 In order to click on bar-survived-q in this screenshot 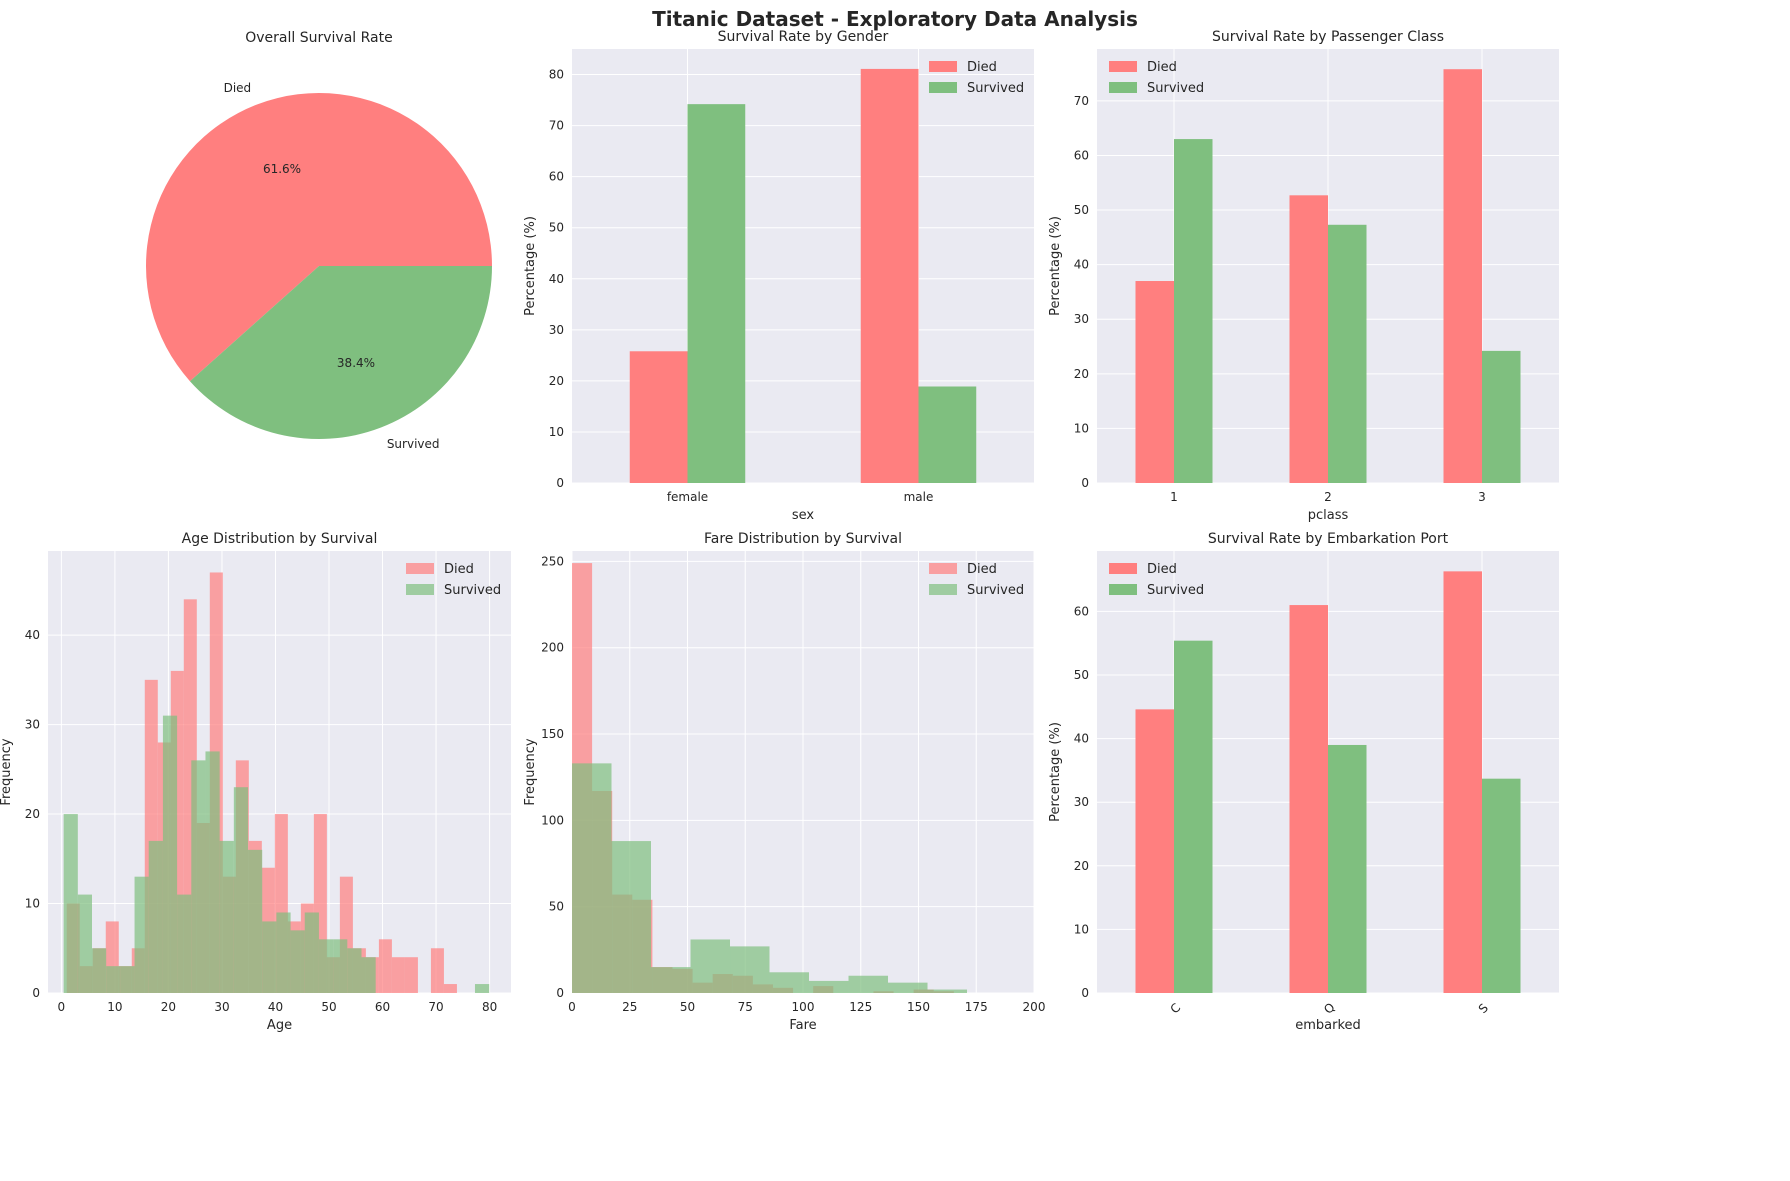, I will do `click(1347, 868)`.